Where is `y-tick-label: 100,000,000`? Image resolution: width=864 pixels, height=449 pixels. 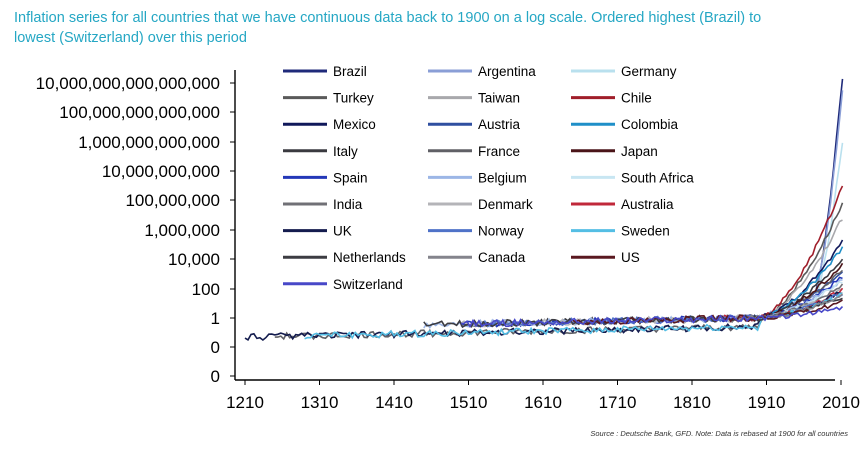
y-tick-label: 100,000,000 is located at coordinates (172, 200).